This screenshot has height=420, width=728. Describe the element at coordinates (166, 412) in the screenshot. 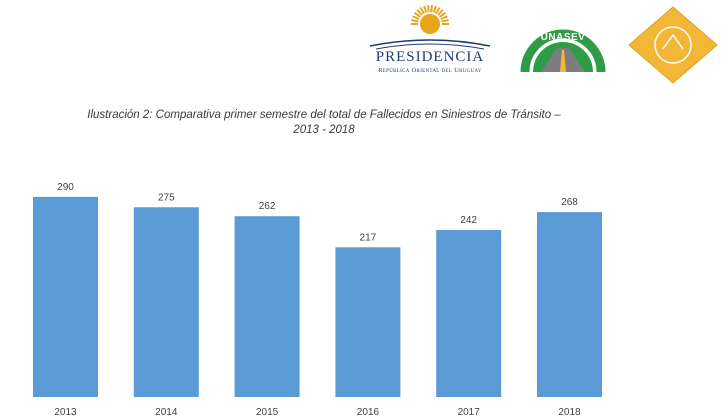

I see `x-tick-label-2014: 2014` at that location.